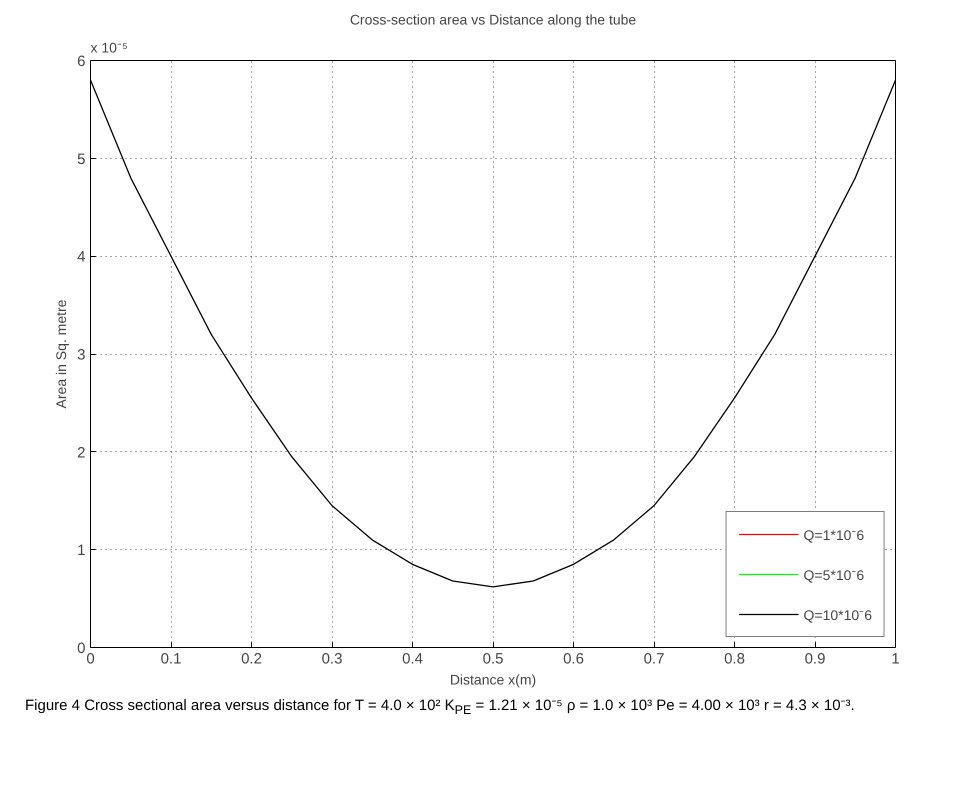 The height and width of the screenshot is (786, 959). Describe the element at coordinates (81, 159) in the screenshot. I see `y-tick-label: 5` at that location.